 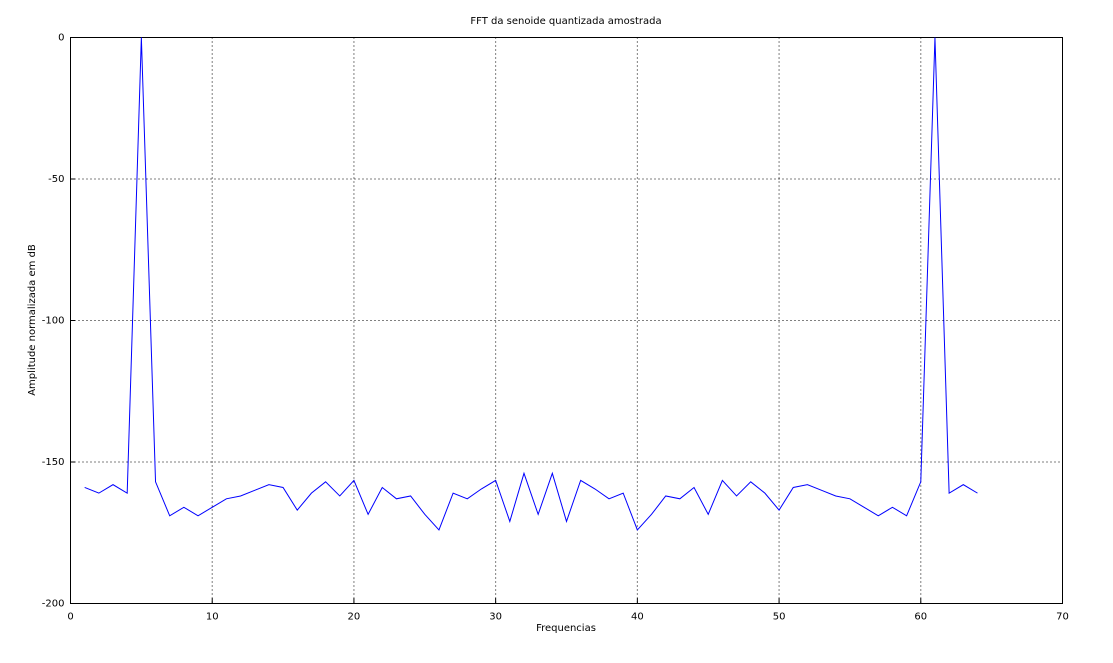 I want to click on chart-title: FFT da senoide quantizada amostrada, so click(x=565, y=21).